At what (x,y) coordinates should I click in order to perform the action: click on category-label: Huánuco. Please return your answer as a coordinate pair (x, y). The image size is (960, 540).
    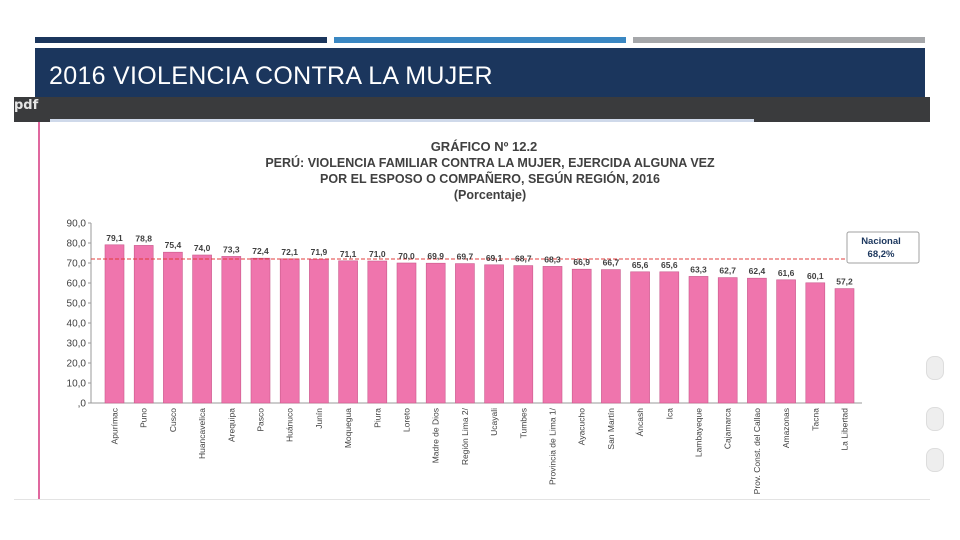
    Looking at the image, I should click on (290, 425).